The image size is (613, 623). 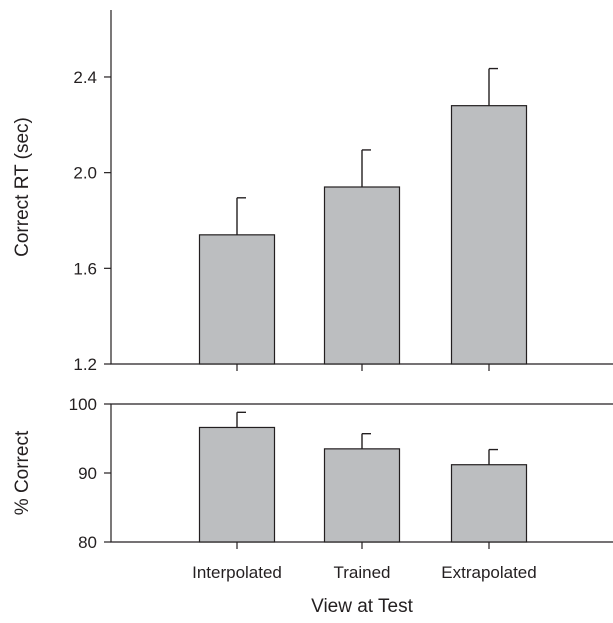 I want to click on x-category-label-extrapolated: Extrapolated, so click(x=488, y=572).